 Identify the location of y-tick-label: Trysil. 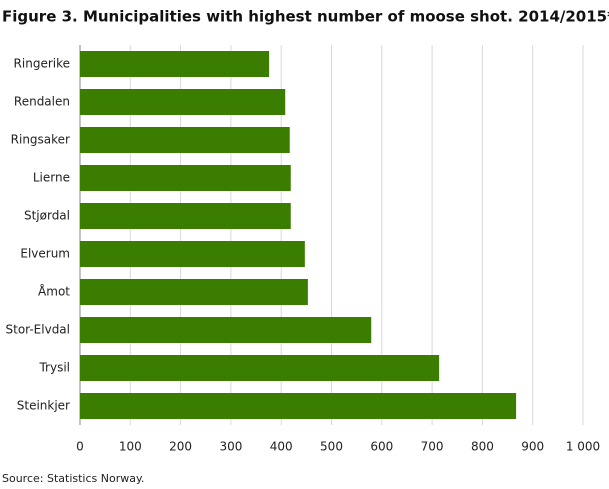
(54, 368).